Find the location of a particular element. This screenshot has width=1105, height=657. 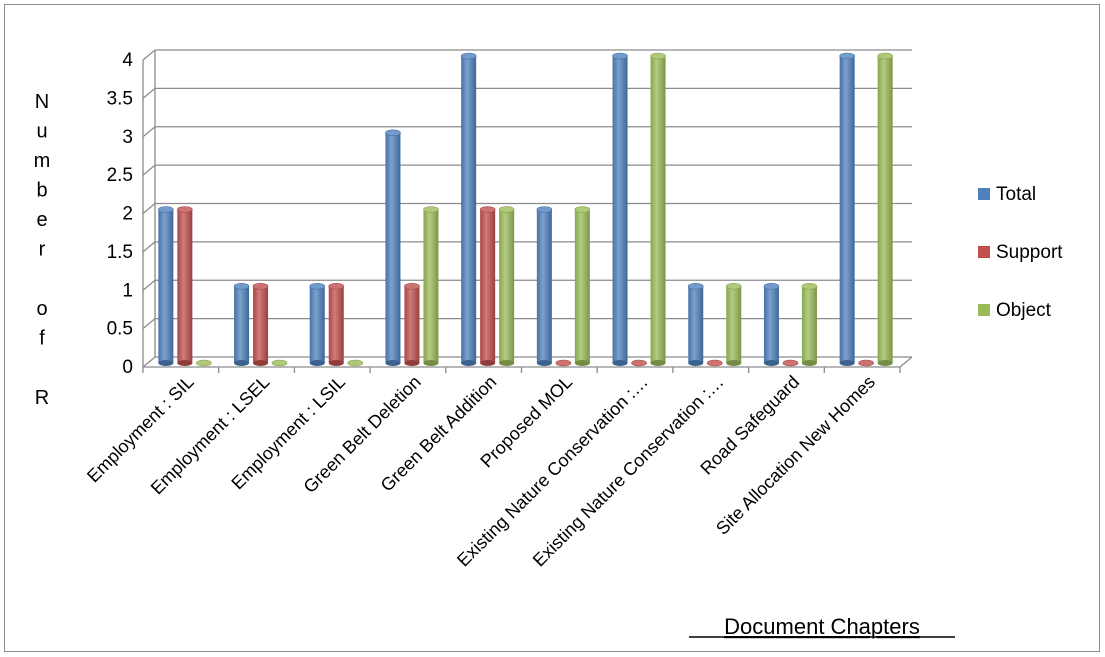

legend-label: Support is located at coordinates (1029, 252).